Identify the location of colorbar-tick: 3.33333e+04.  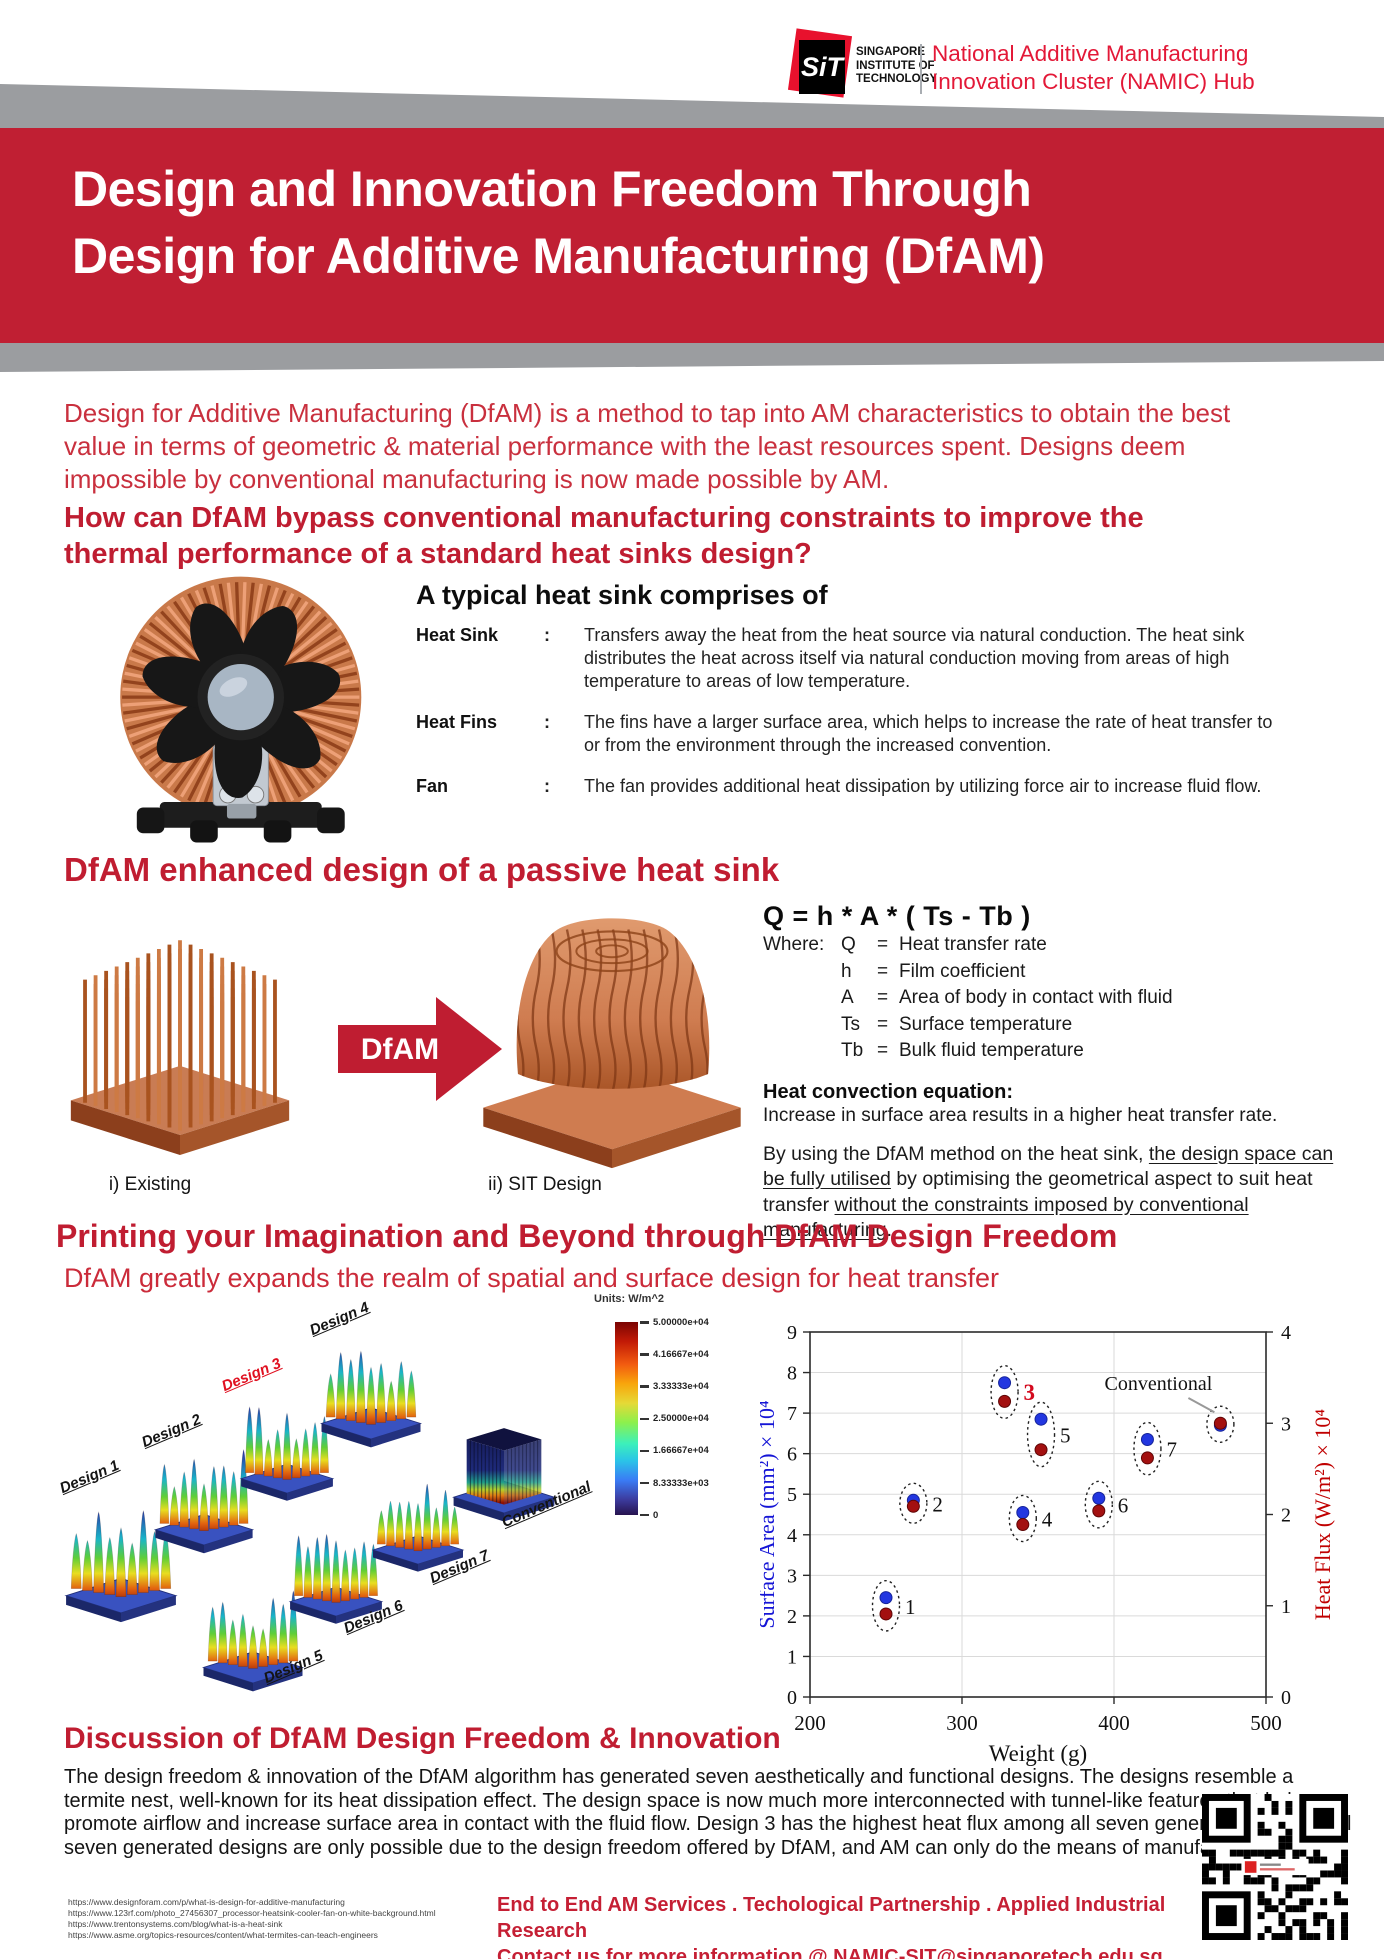
(674, 1386).